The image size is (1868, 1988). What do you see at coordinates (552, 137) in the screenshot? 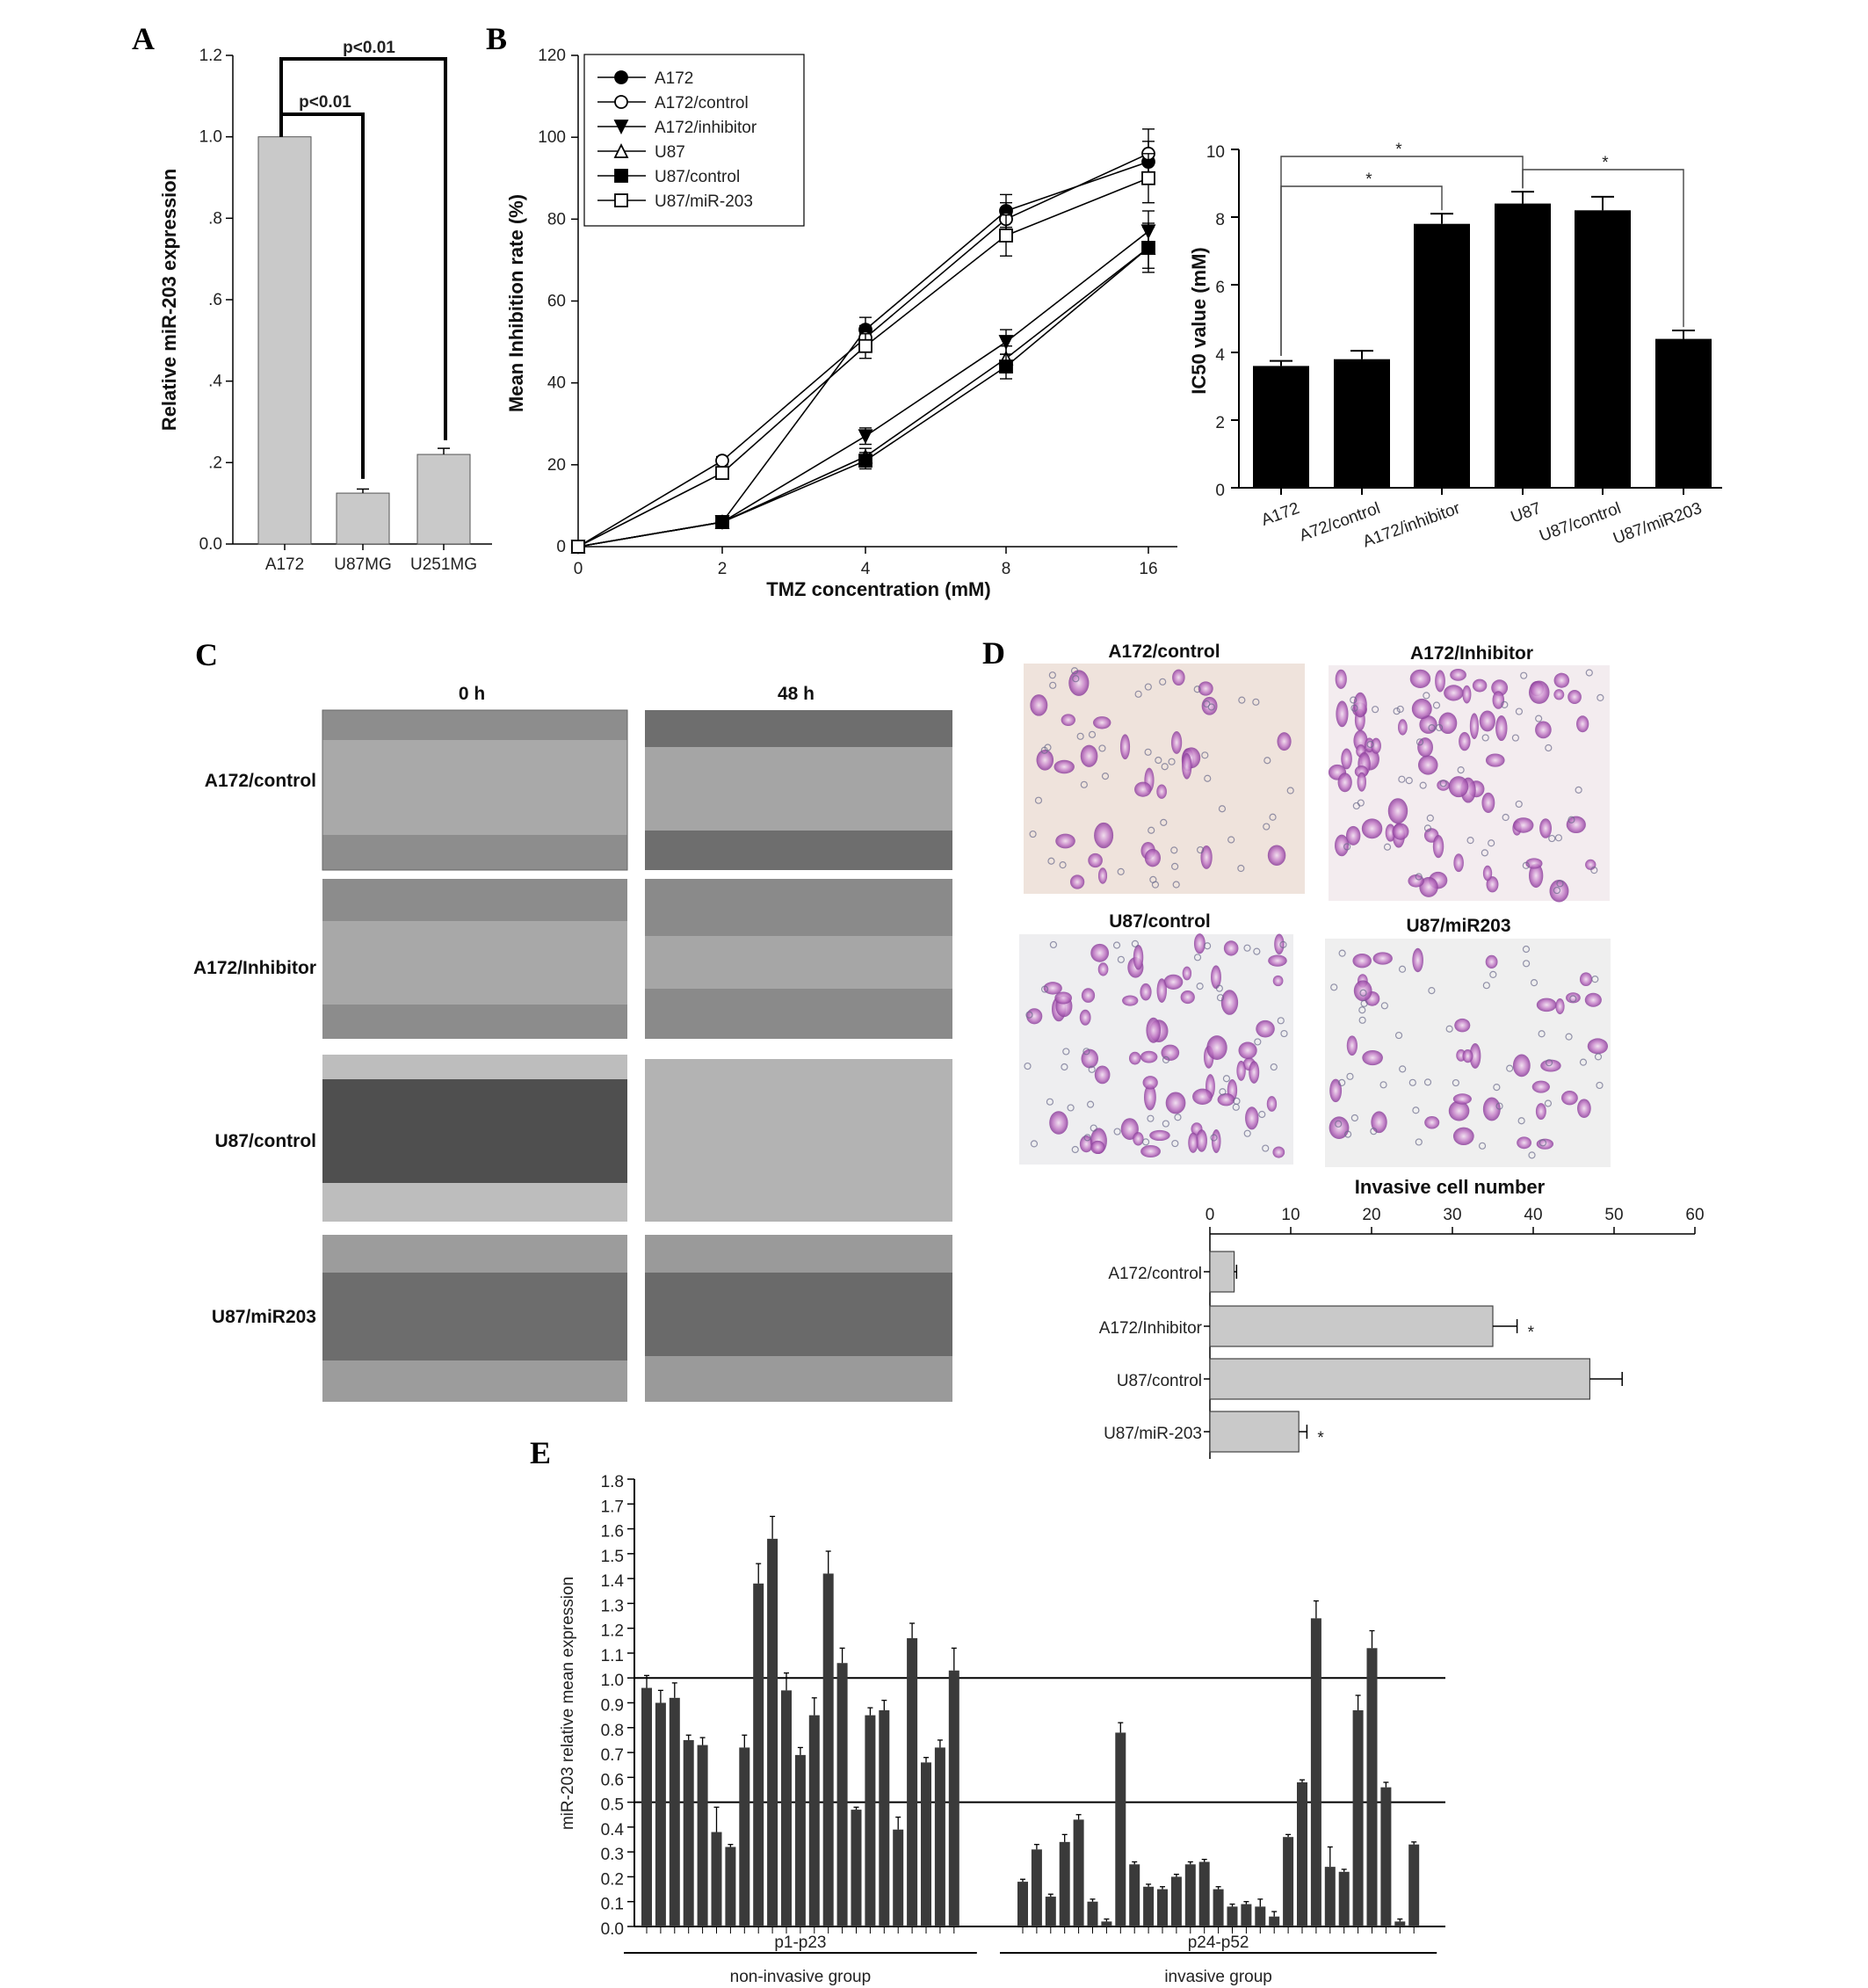
I see `y-tick-label: 100` at bounding box center [552, 137].